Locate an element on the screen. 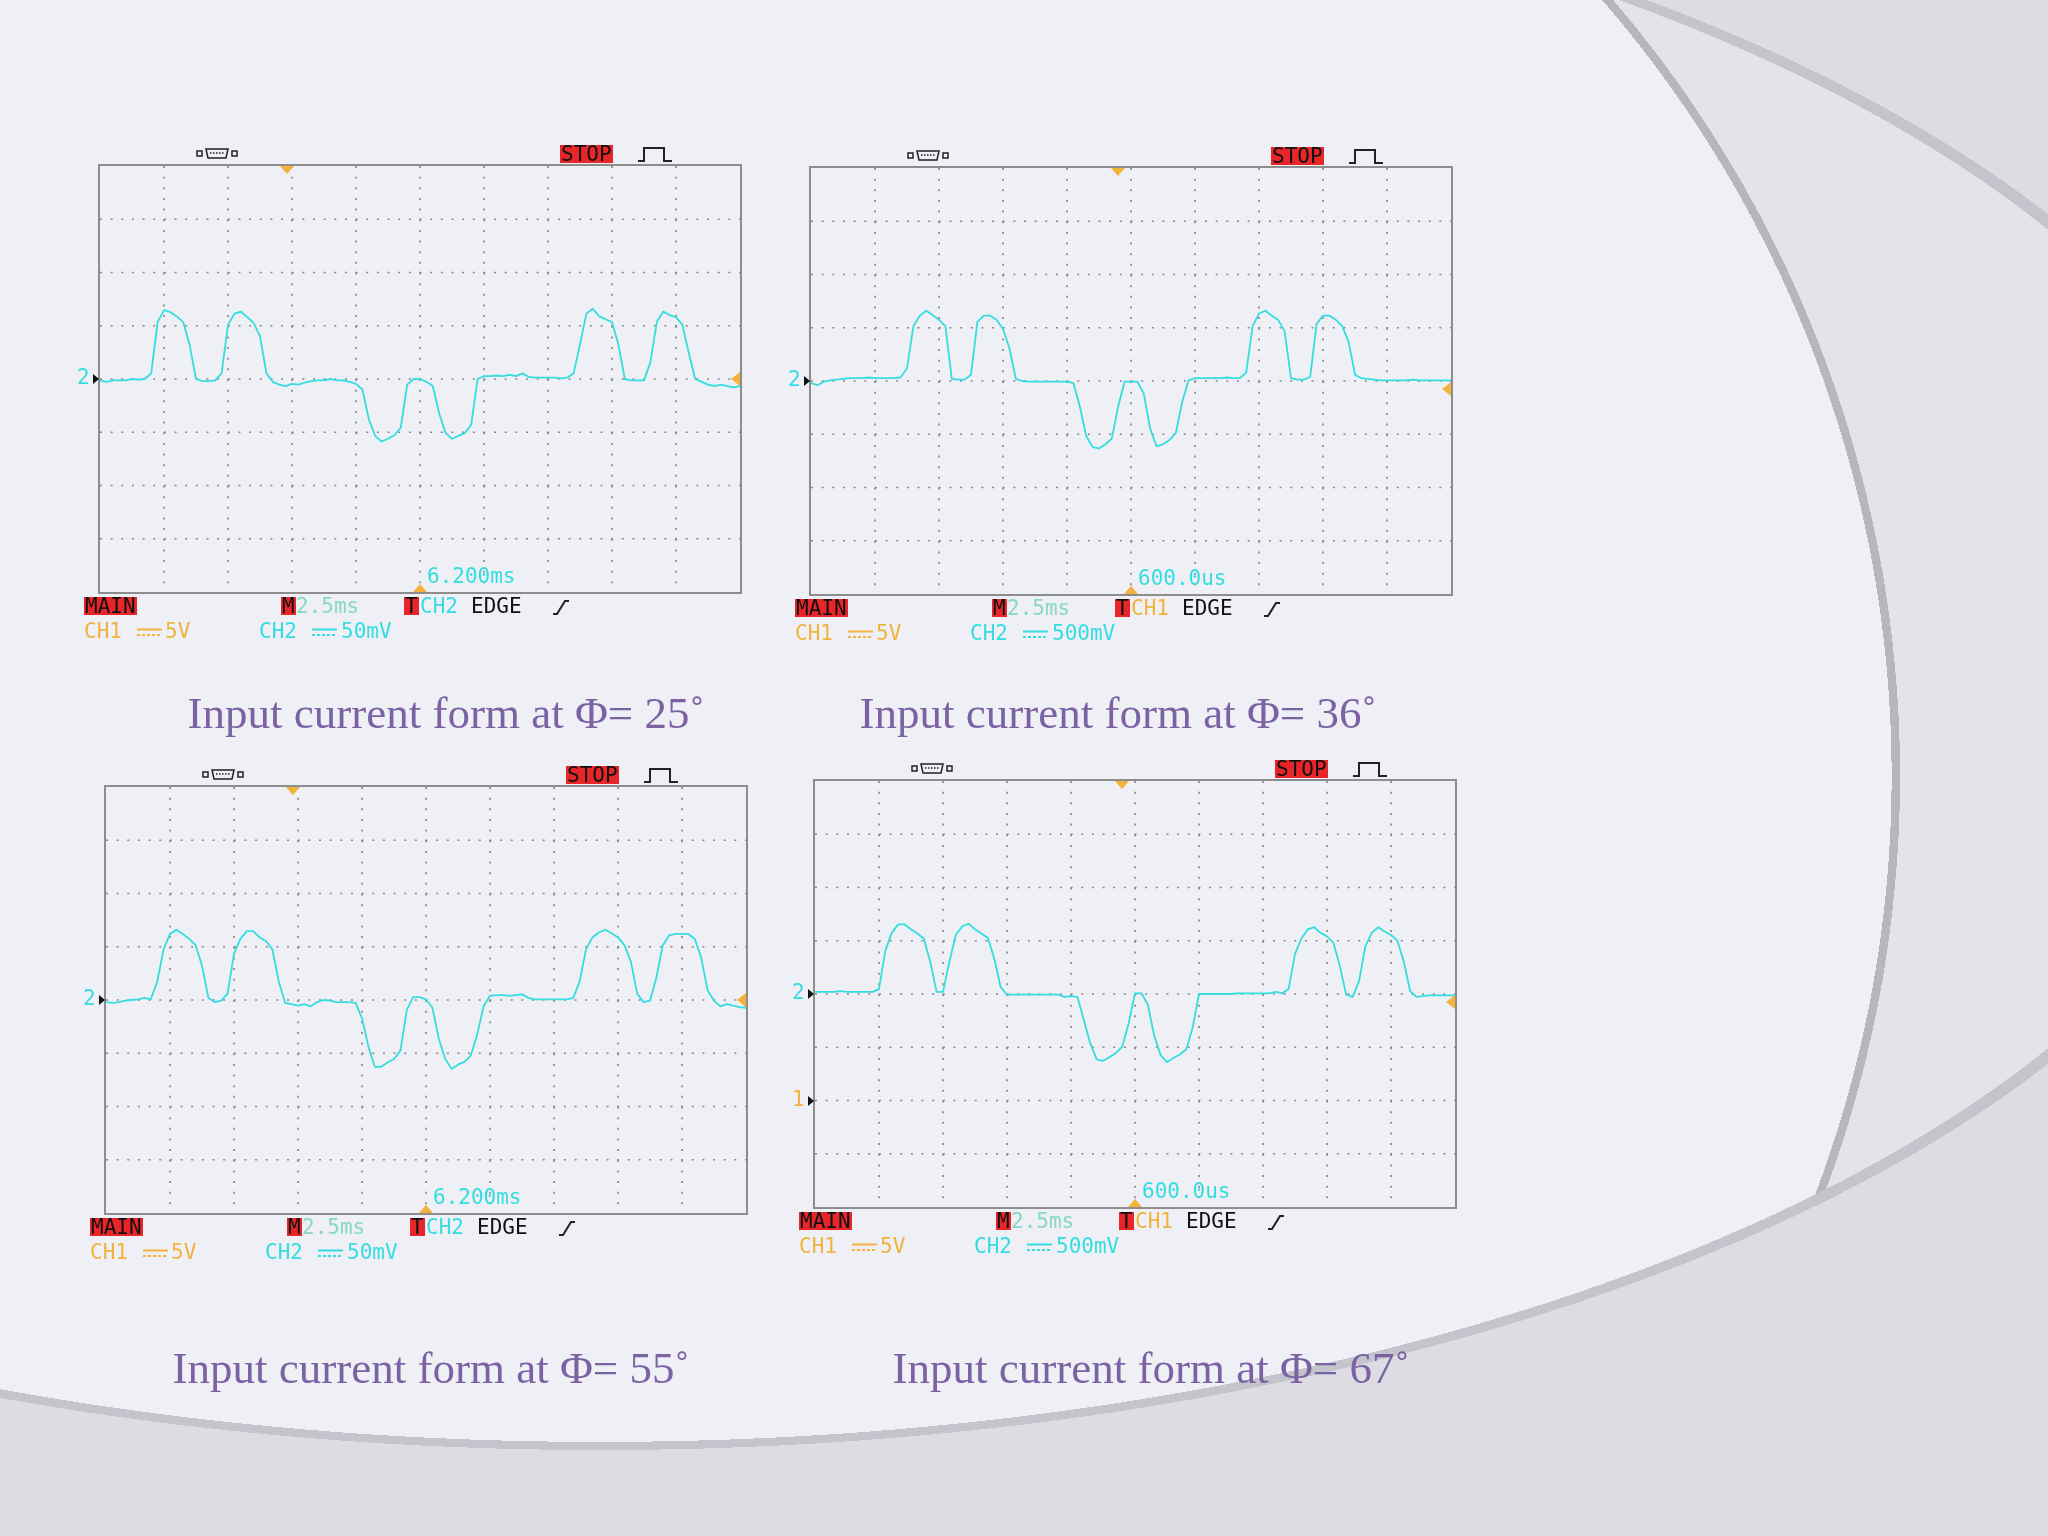 The width and height of the screenshot is (2048, 1536). text: 1 is located at coordinates (798, 1098).